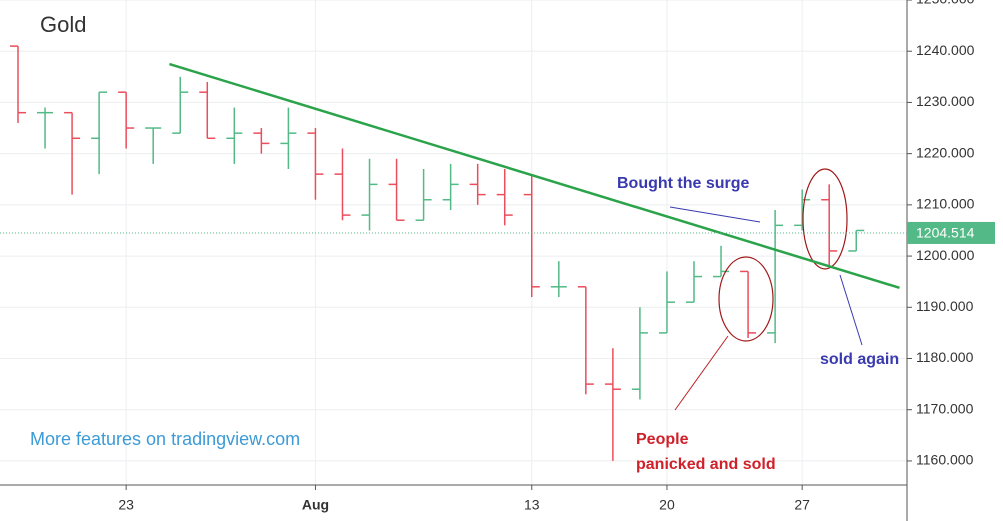 The width and height of the screenshot is (1003, 521). I want to click on y-tick-label: 1180.000, so click(945, 357).